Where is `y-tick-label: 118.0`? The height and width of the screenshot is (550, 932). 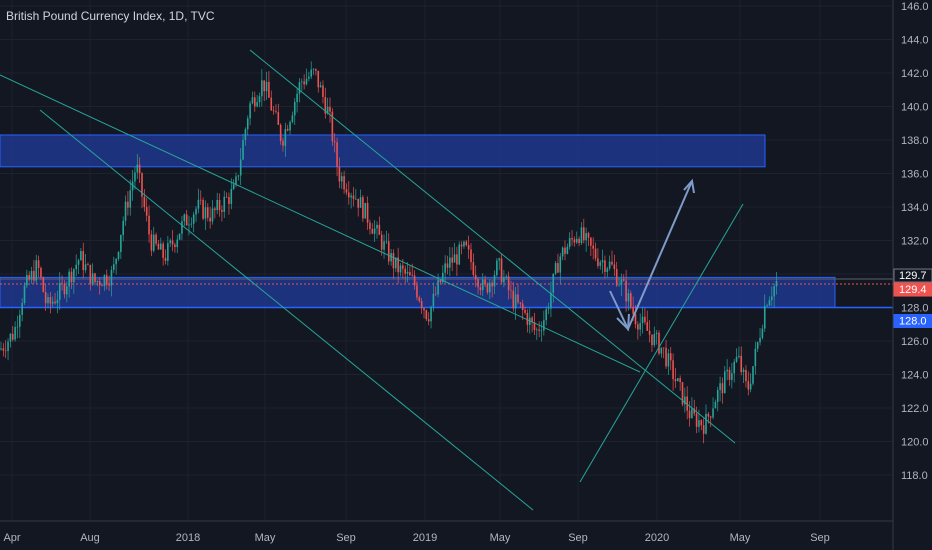 y-tick-label: 118.0 is located at coordinates (914, 476).